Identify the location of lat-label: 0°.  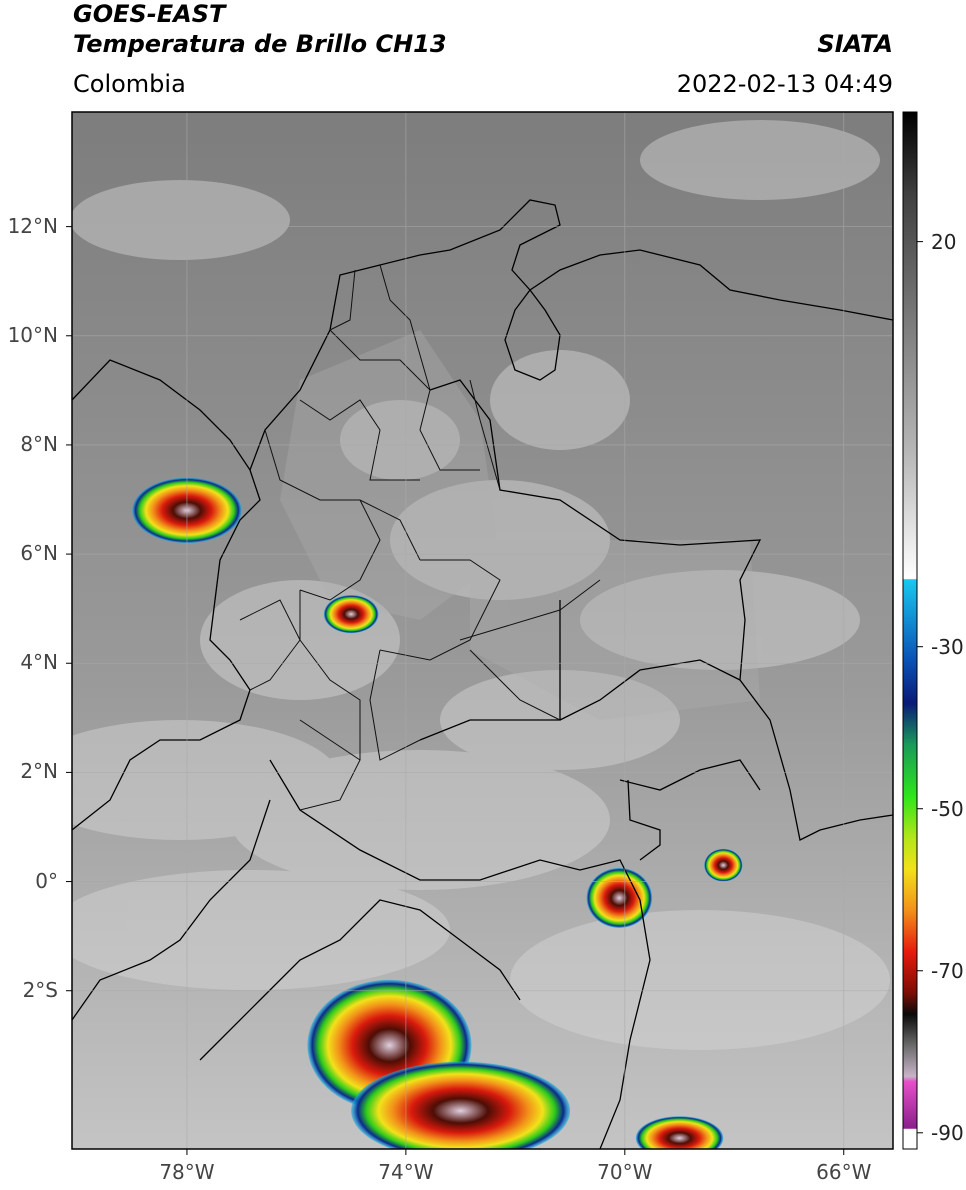
(46, 880).